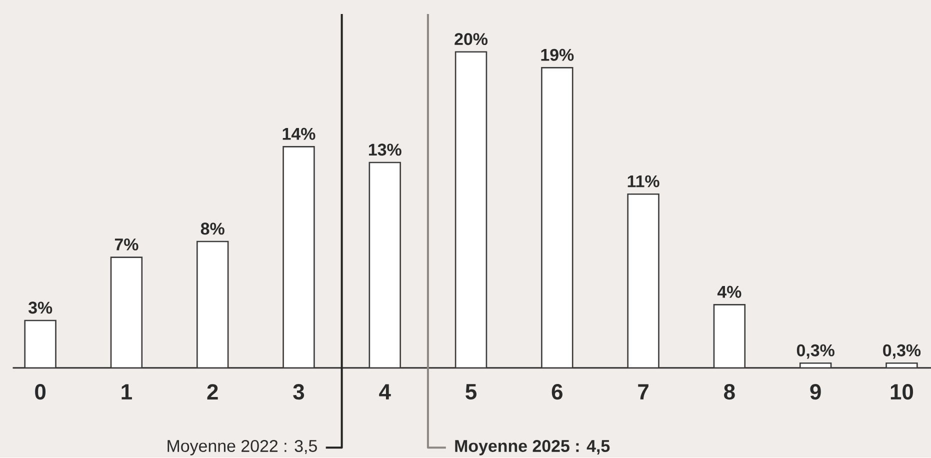 This screenshot has width=931, height=458. I want to click on data-label: 7%, so click(126, 244).